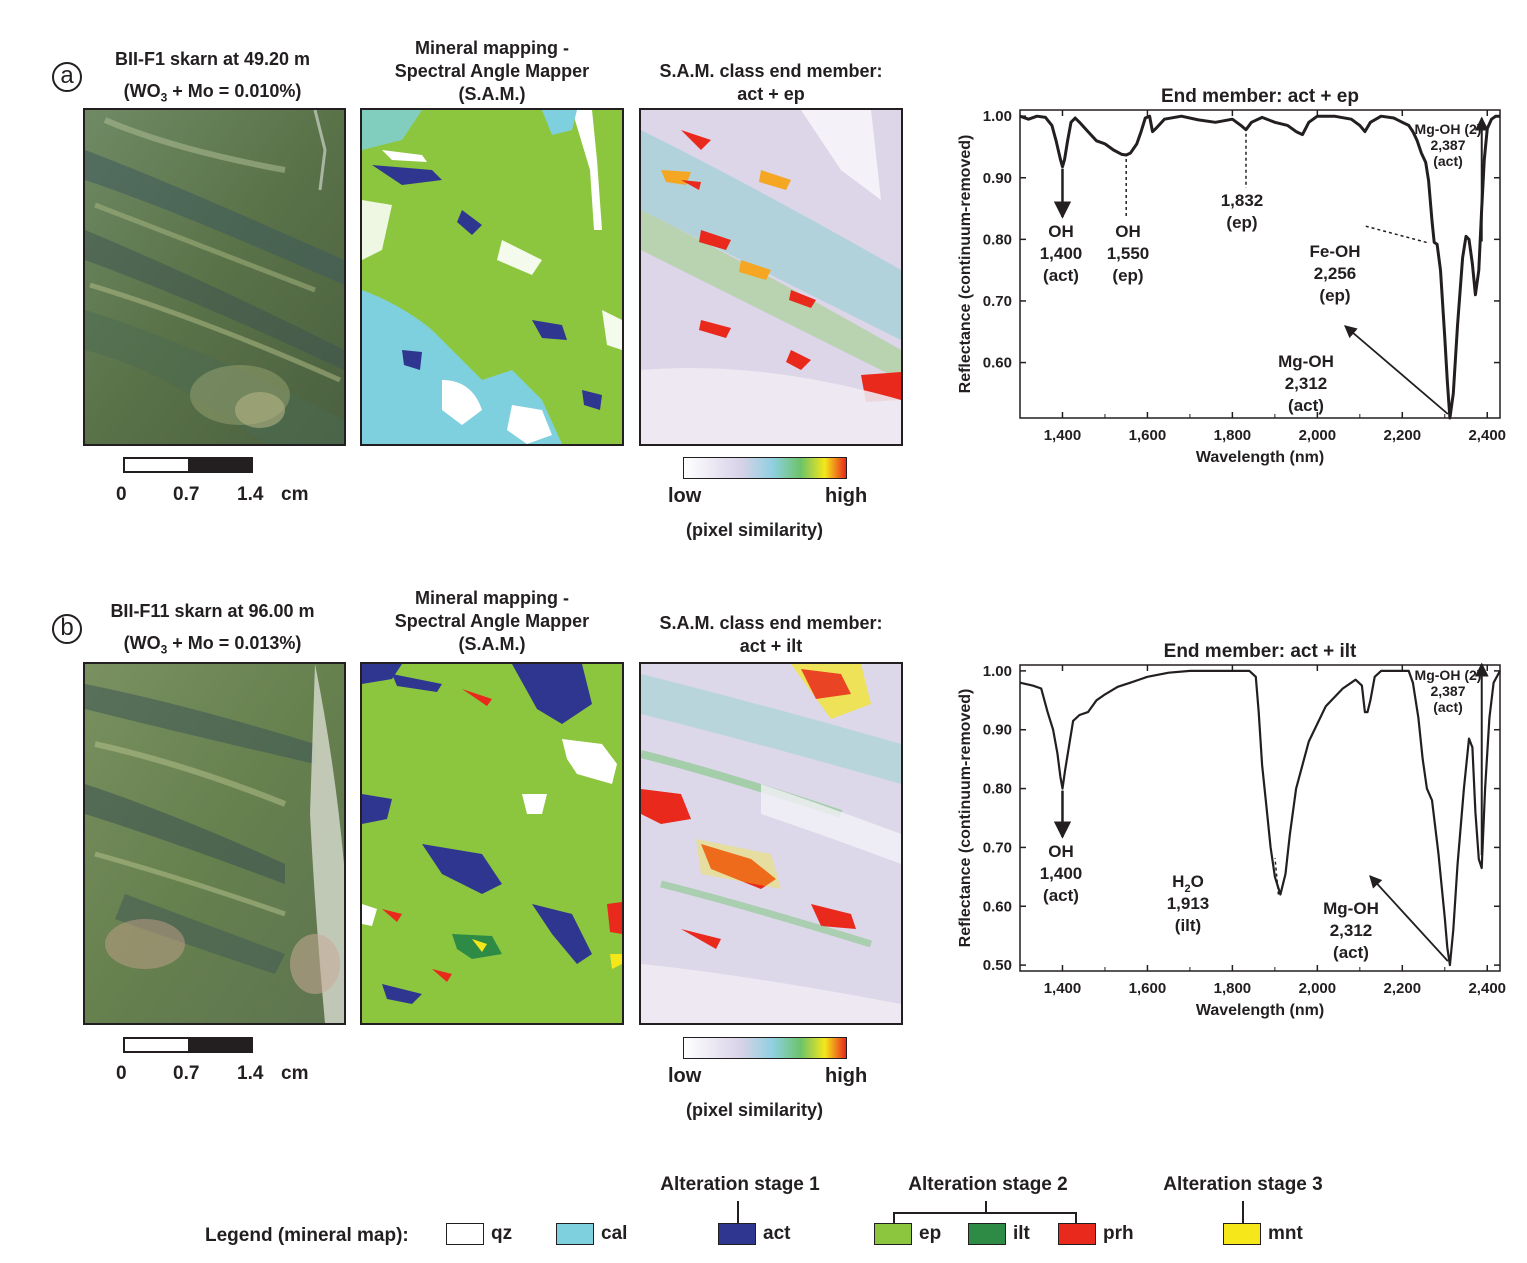 Image resolution: width=1527 pixels, height=1263 pixels. I want to click on annotation-text: Mg-OH, so click(1306, 361).